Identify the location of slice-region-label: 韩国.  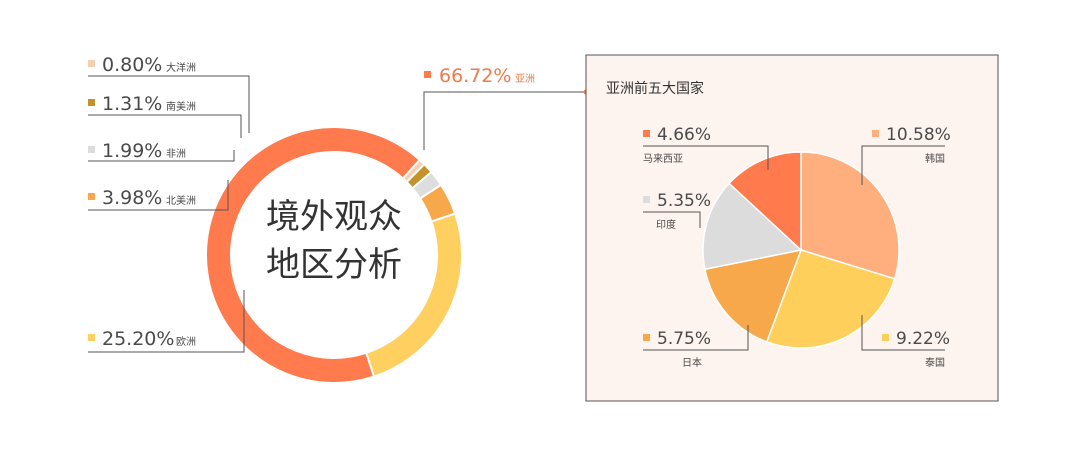
(935, 158).